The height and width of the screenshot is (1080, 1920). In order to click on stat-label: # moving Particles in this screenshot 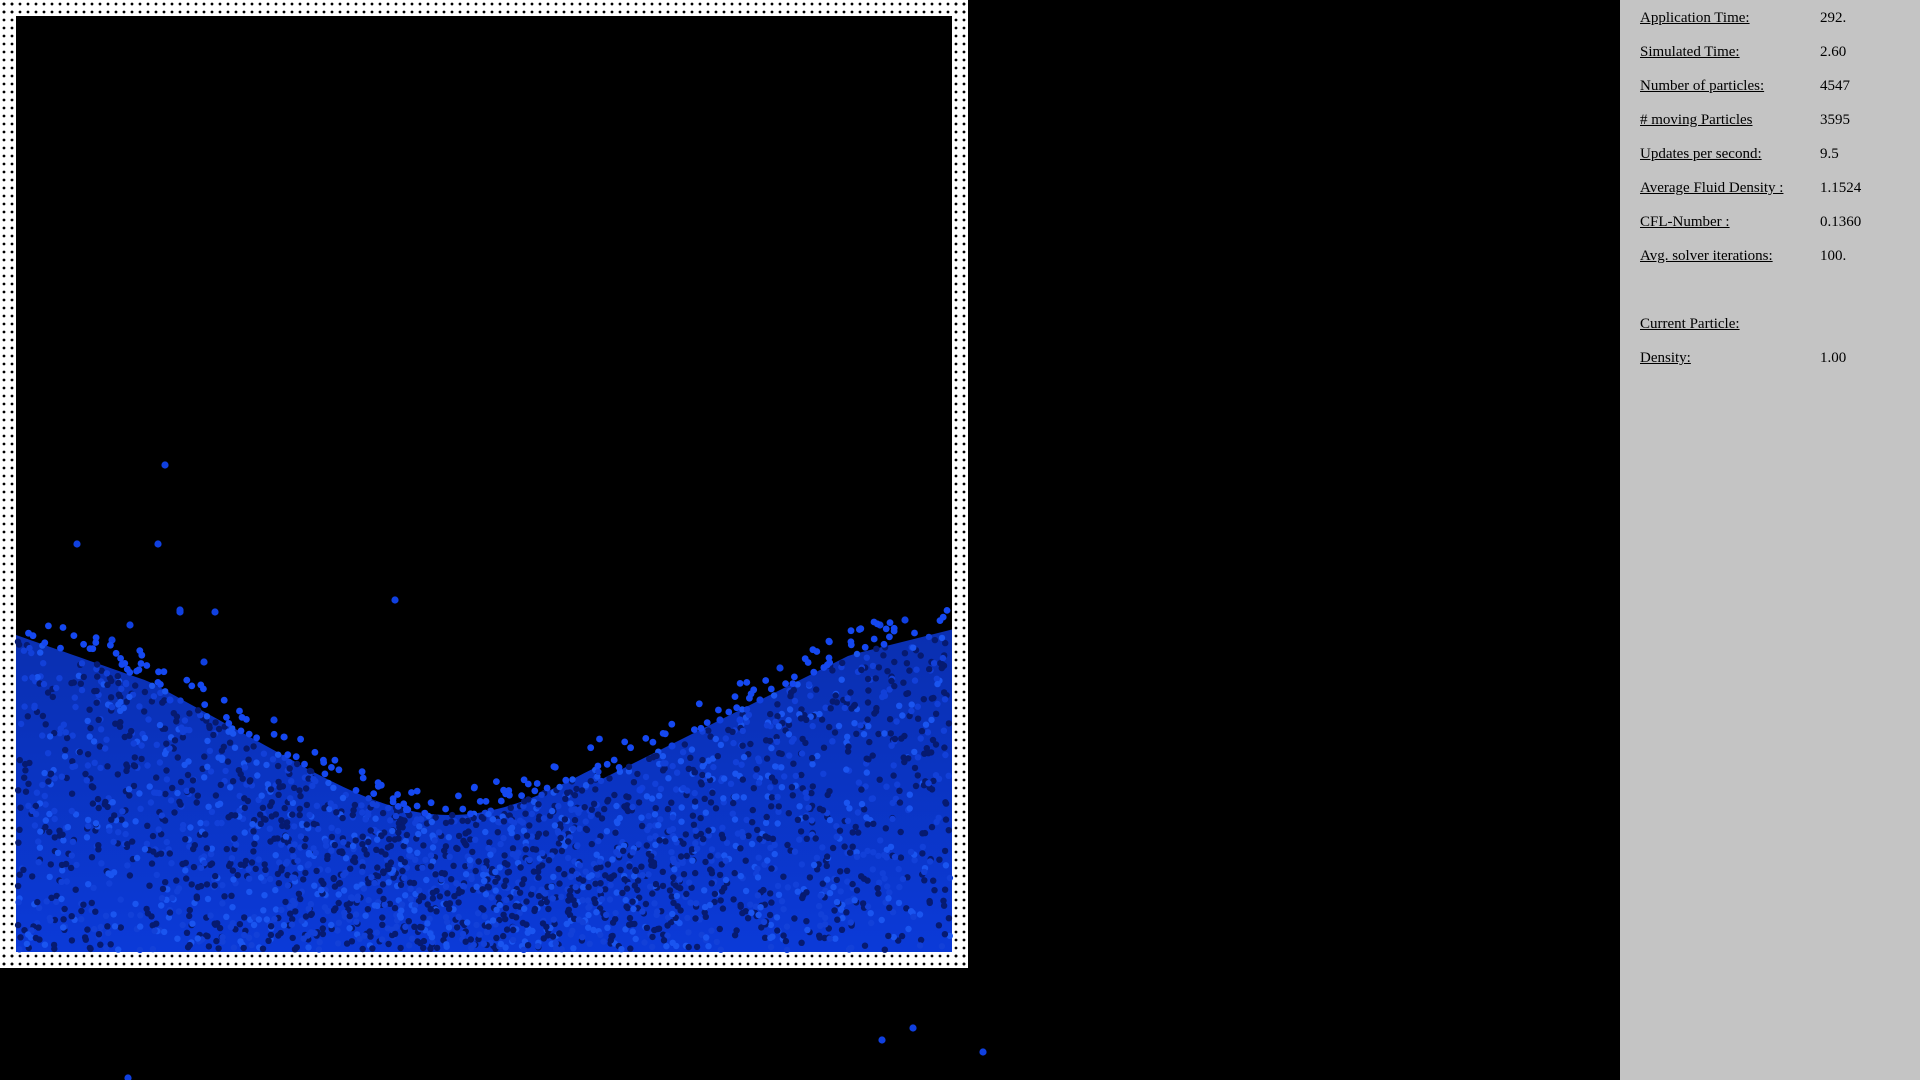, I will do `click(1696, 120)`.